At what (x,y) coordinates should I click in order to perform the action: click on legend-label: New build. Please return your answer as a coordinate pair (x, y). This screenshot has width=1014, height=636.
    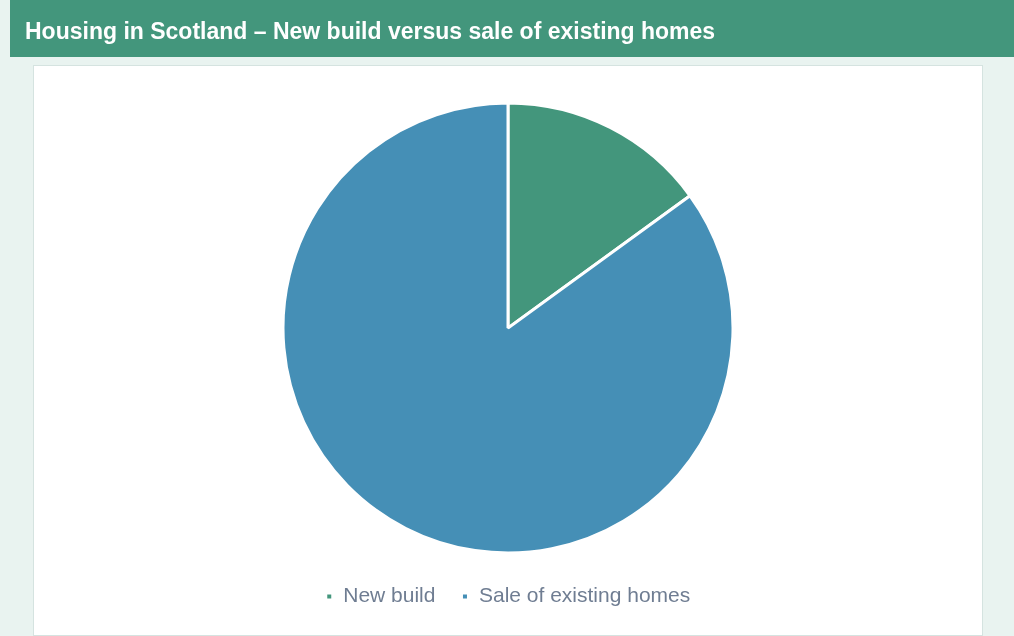
    Looking at the image, I should click on (389, 595).